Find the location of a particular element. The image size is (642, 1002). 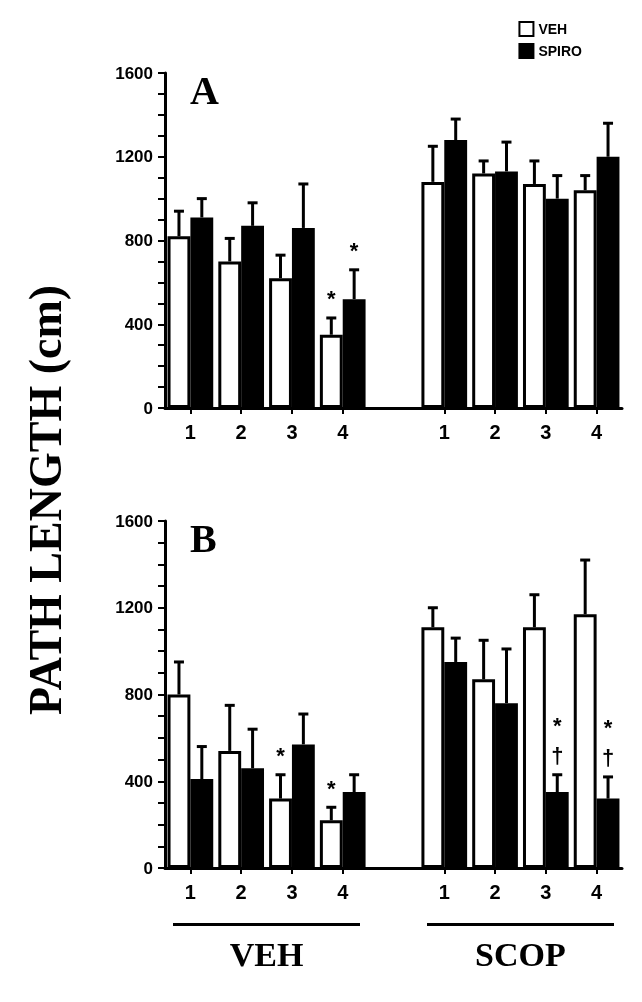

text: SCOP is located at coordinates (520, 955).